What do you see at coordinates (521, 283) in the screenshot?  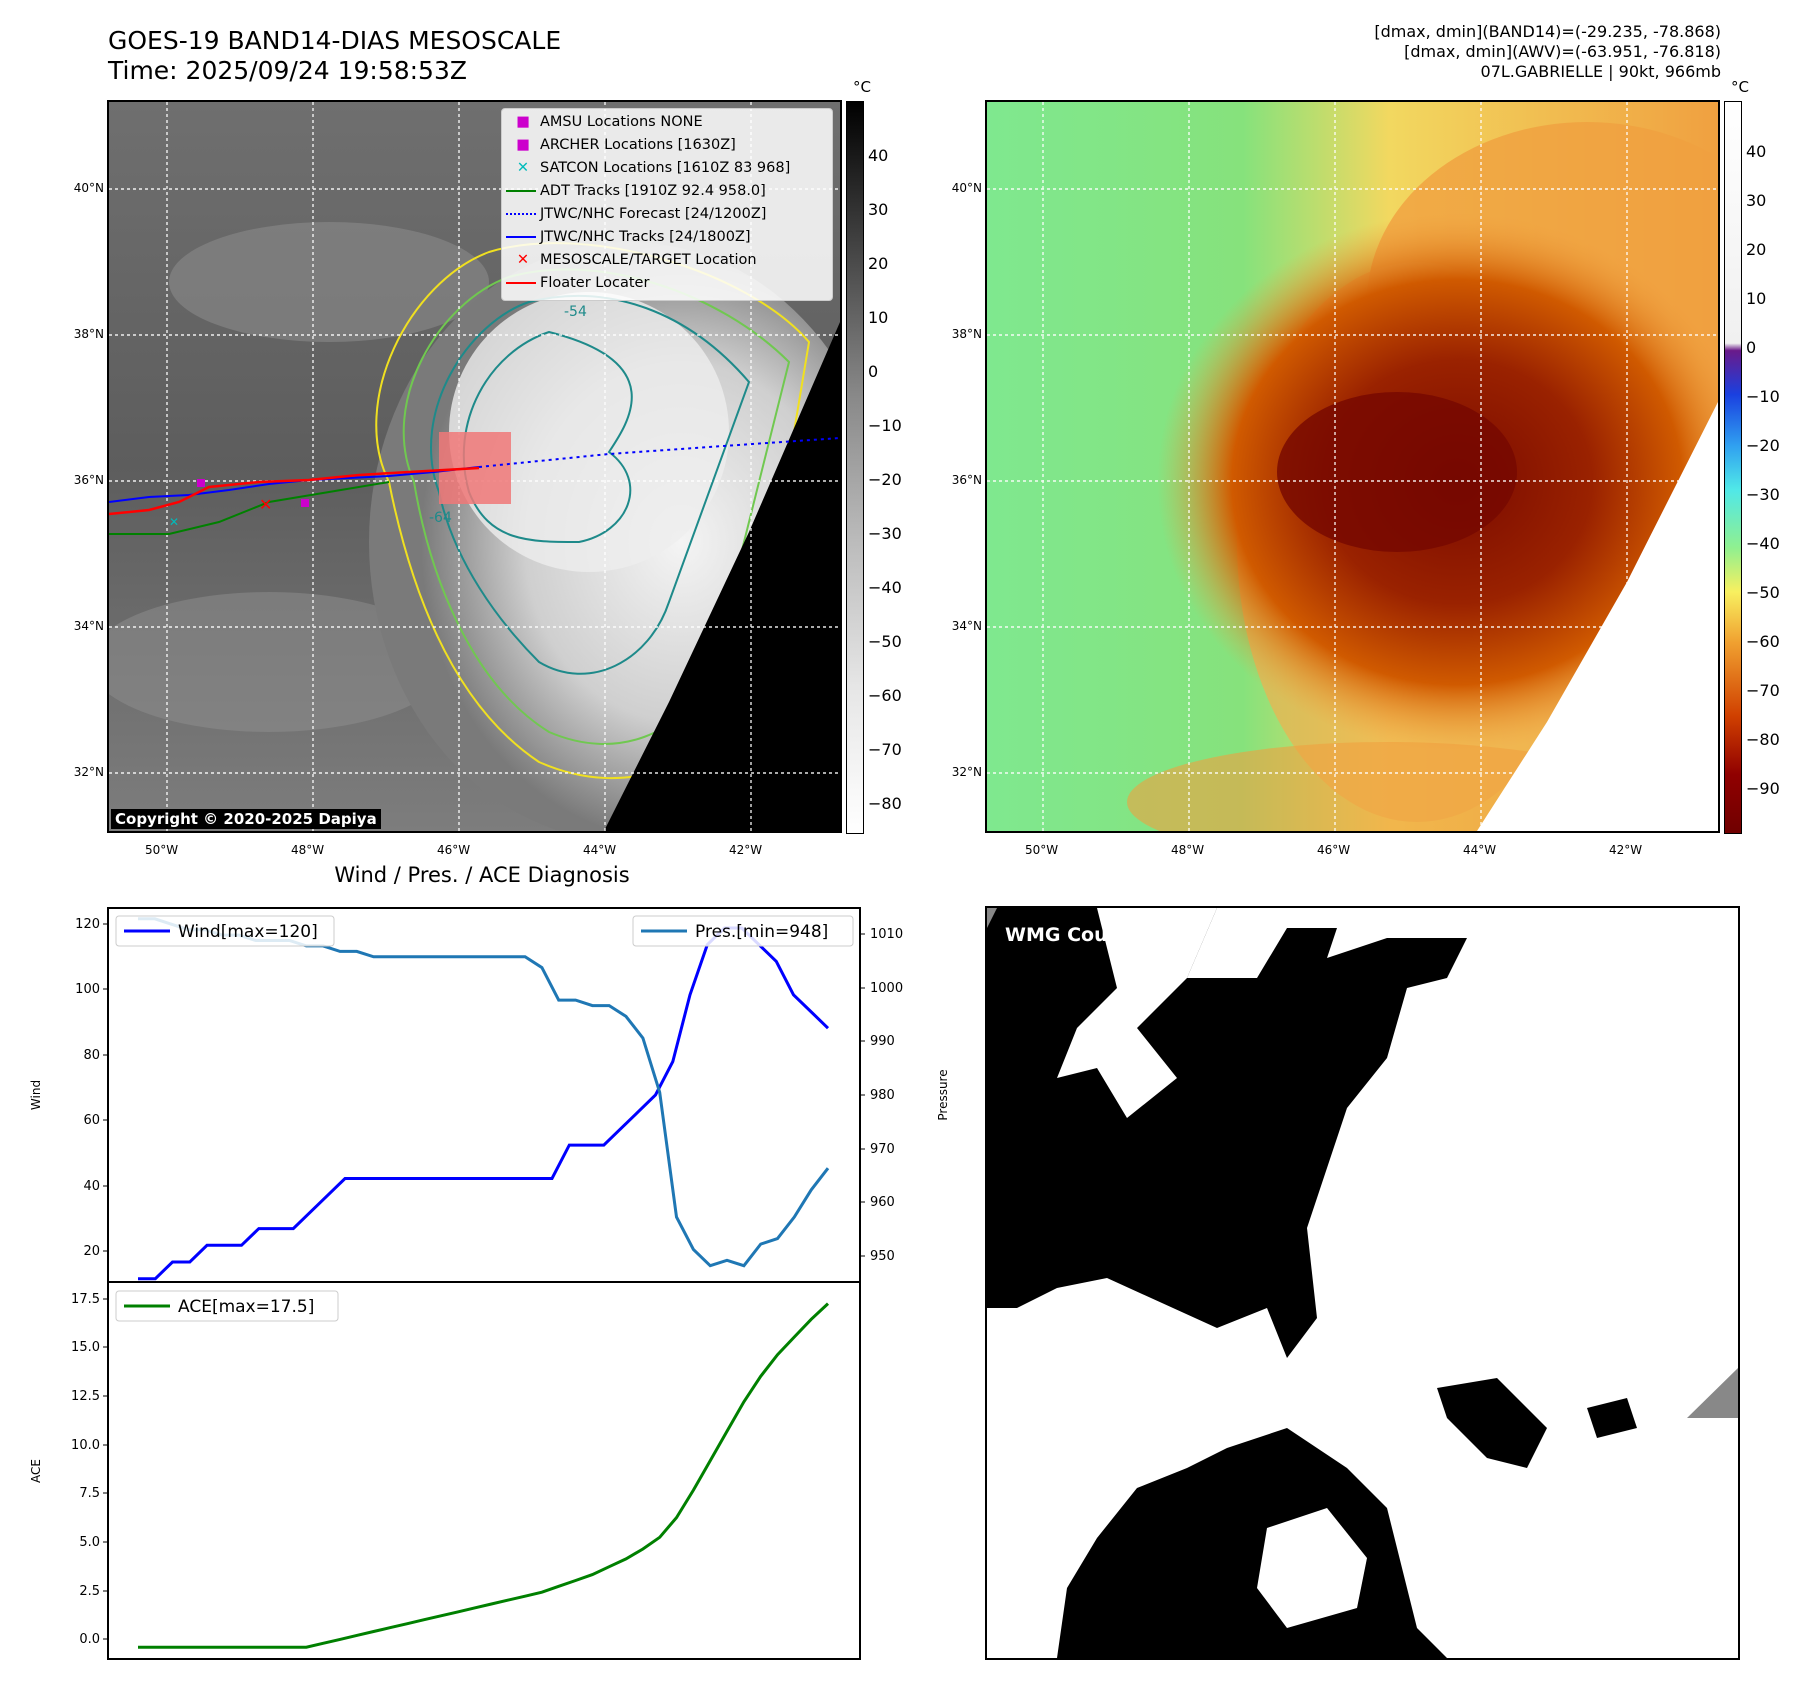 I see `legend-floater-swatch` at bounding box center [521, 283].